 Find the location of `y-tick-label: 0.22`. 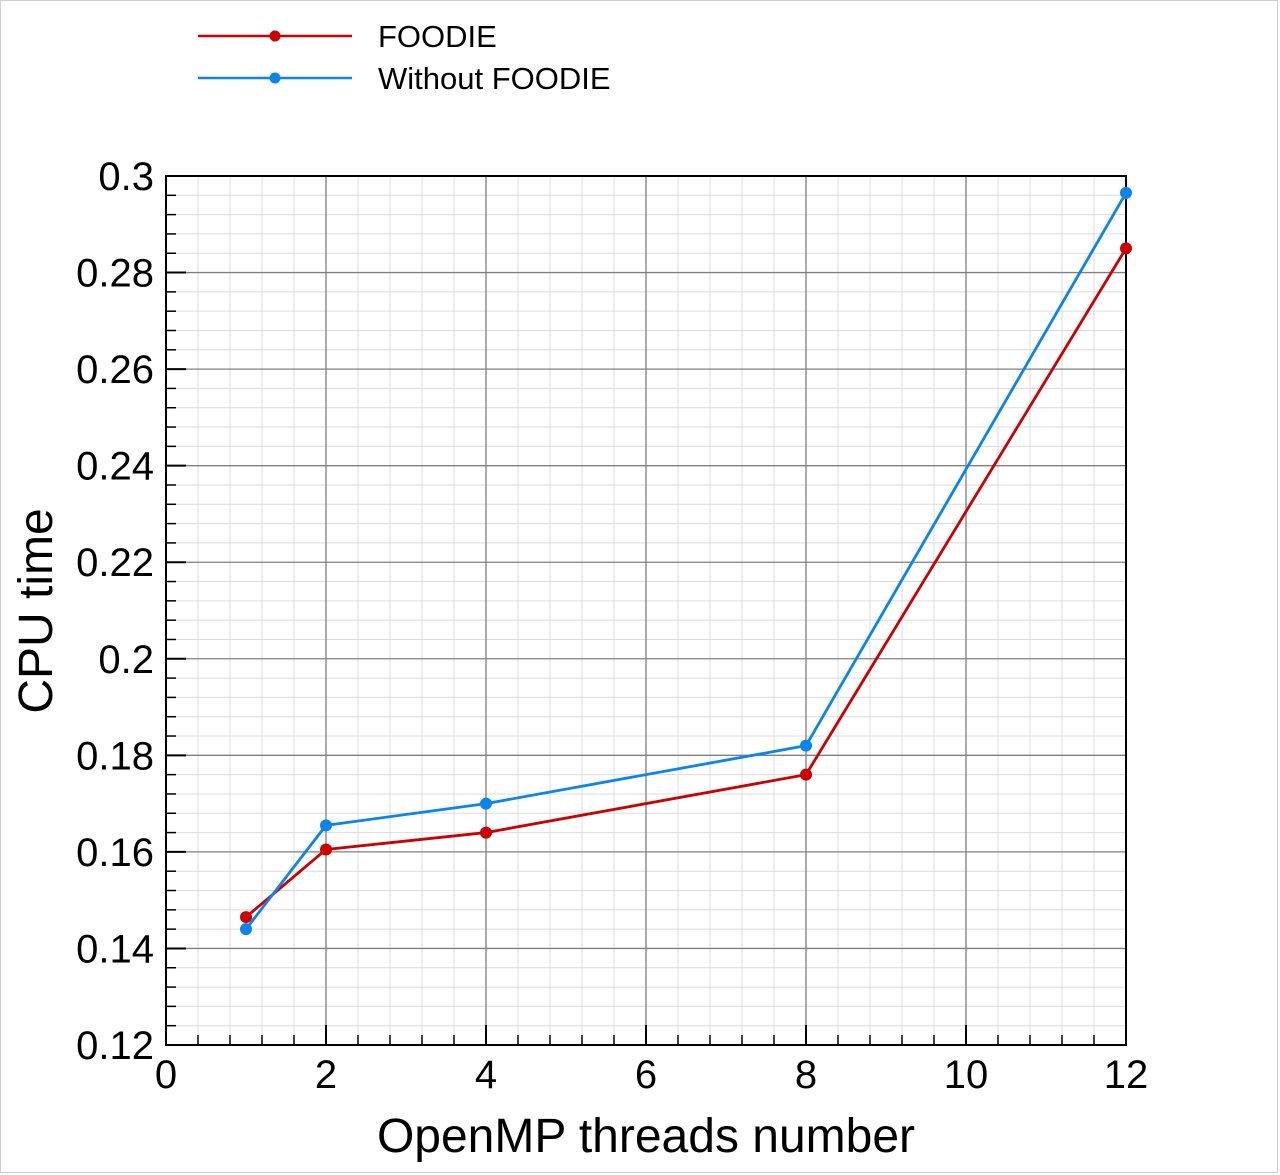

y-tick-label: 0.22 is located at coordinates (115, 563).